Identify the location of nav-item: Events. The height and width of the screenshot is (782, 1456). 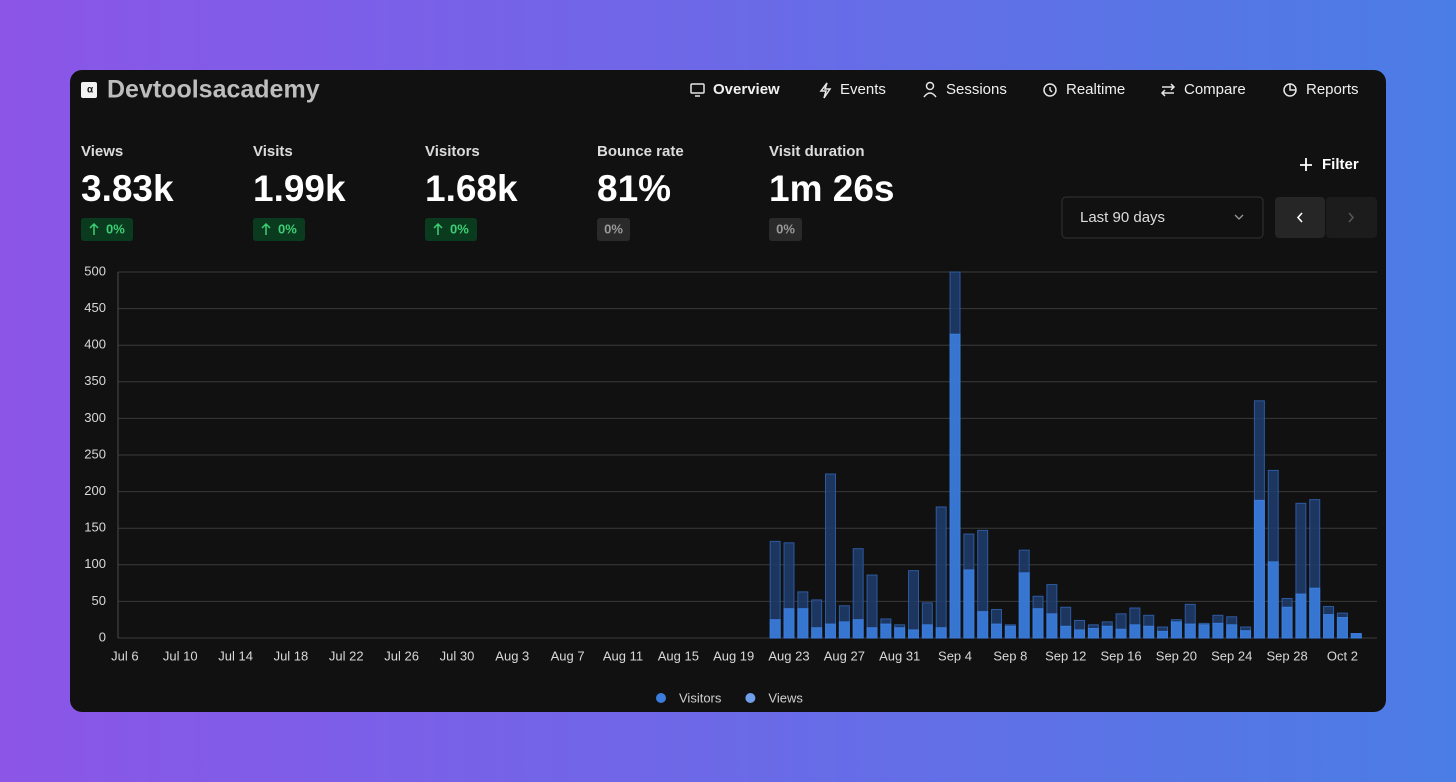
(863, 89).